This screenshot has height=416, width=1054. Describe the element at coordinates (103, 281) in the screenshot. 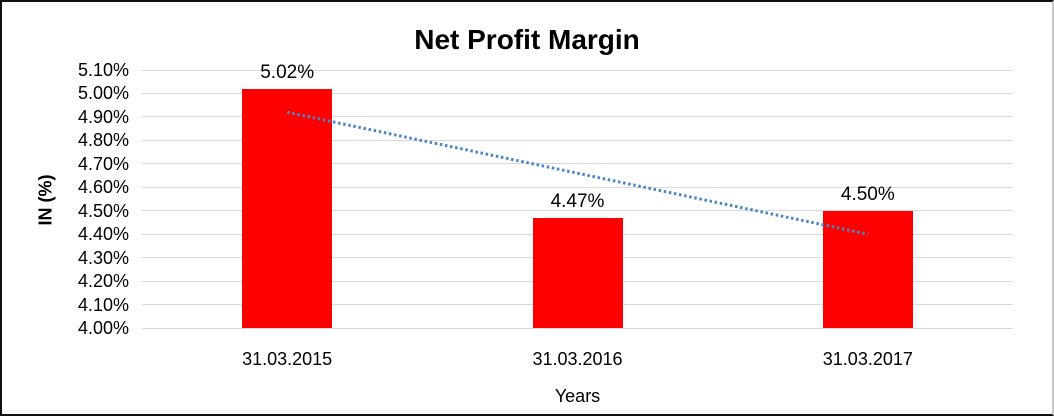

I see `y-tick-label: 4.20%` at that location.